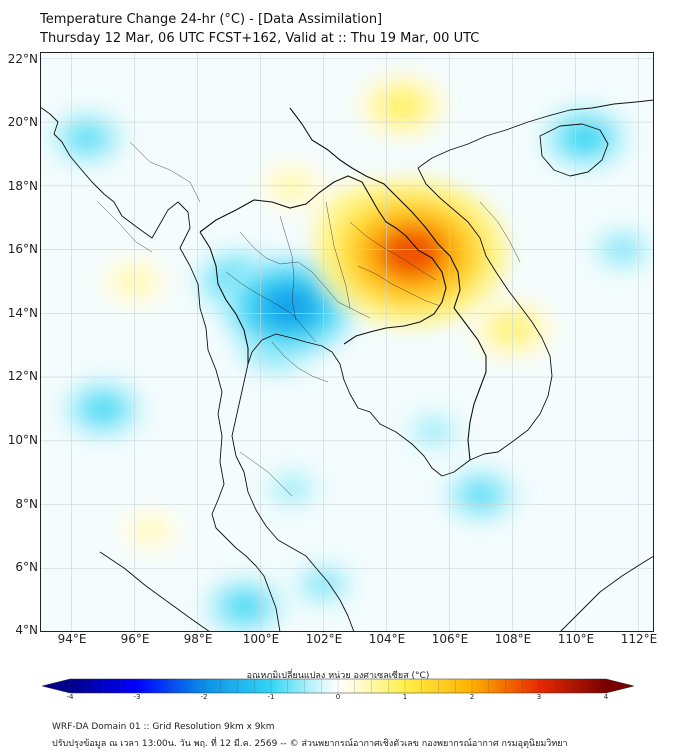  Describe the element at coordinates (513, 639) in the screenshot. I see `lon-tick-label: 108°E` at that location.